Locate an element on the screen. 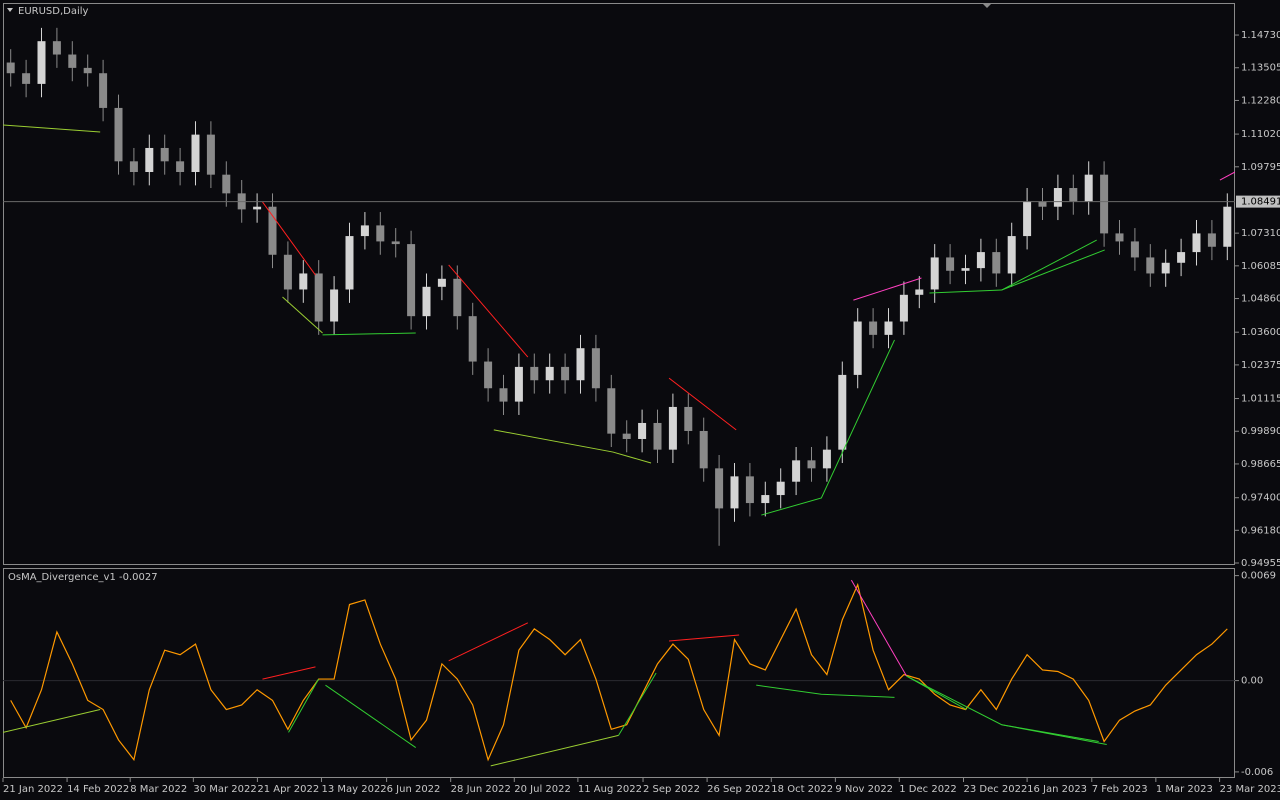 The image size is (1280, 800). y-tick-label: 1.12280 is located at coordinates (1260, 100).